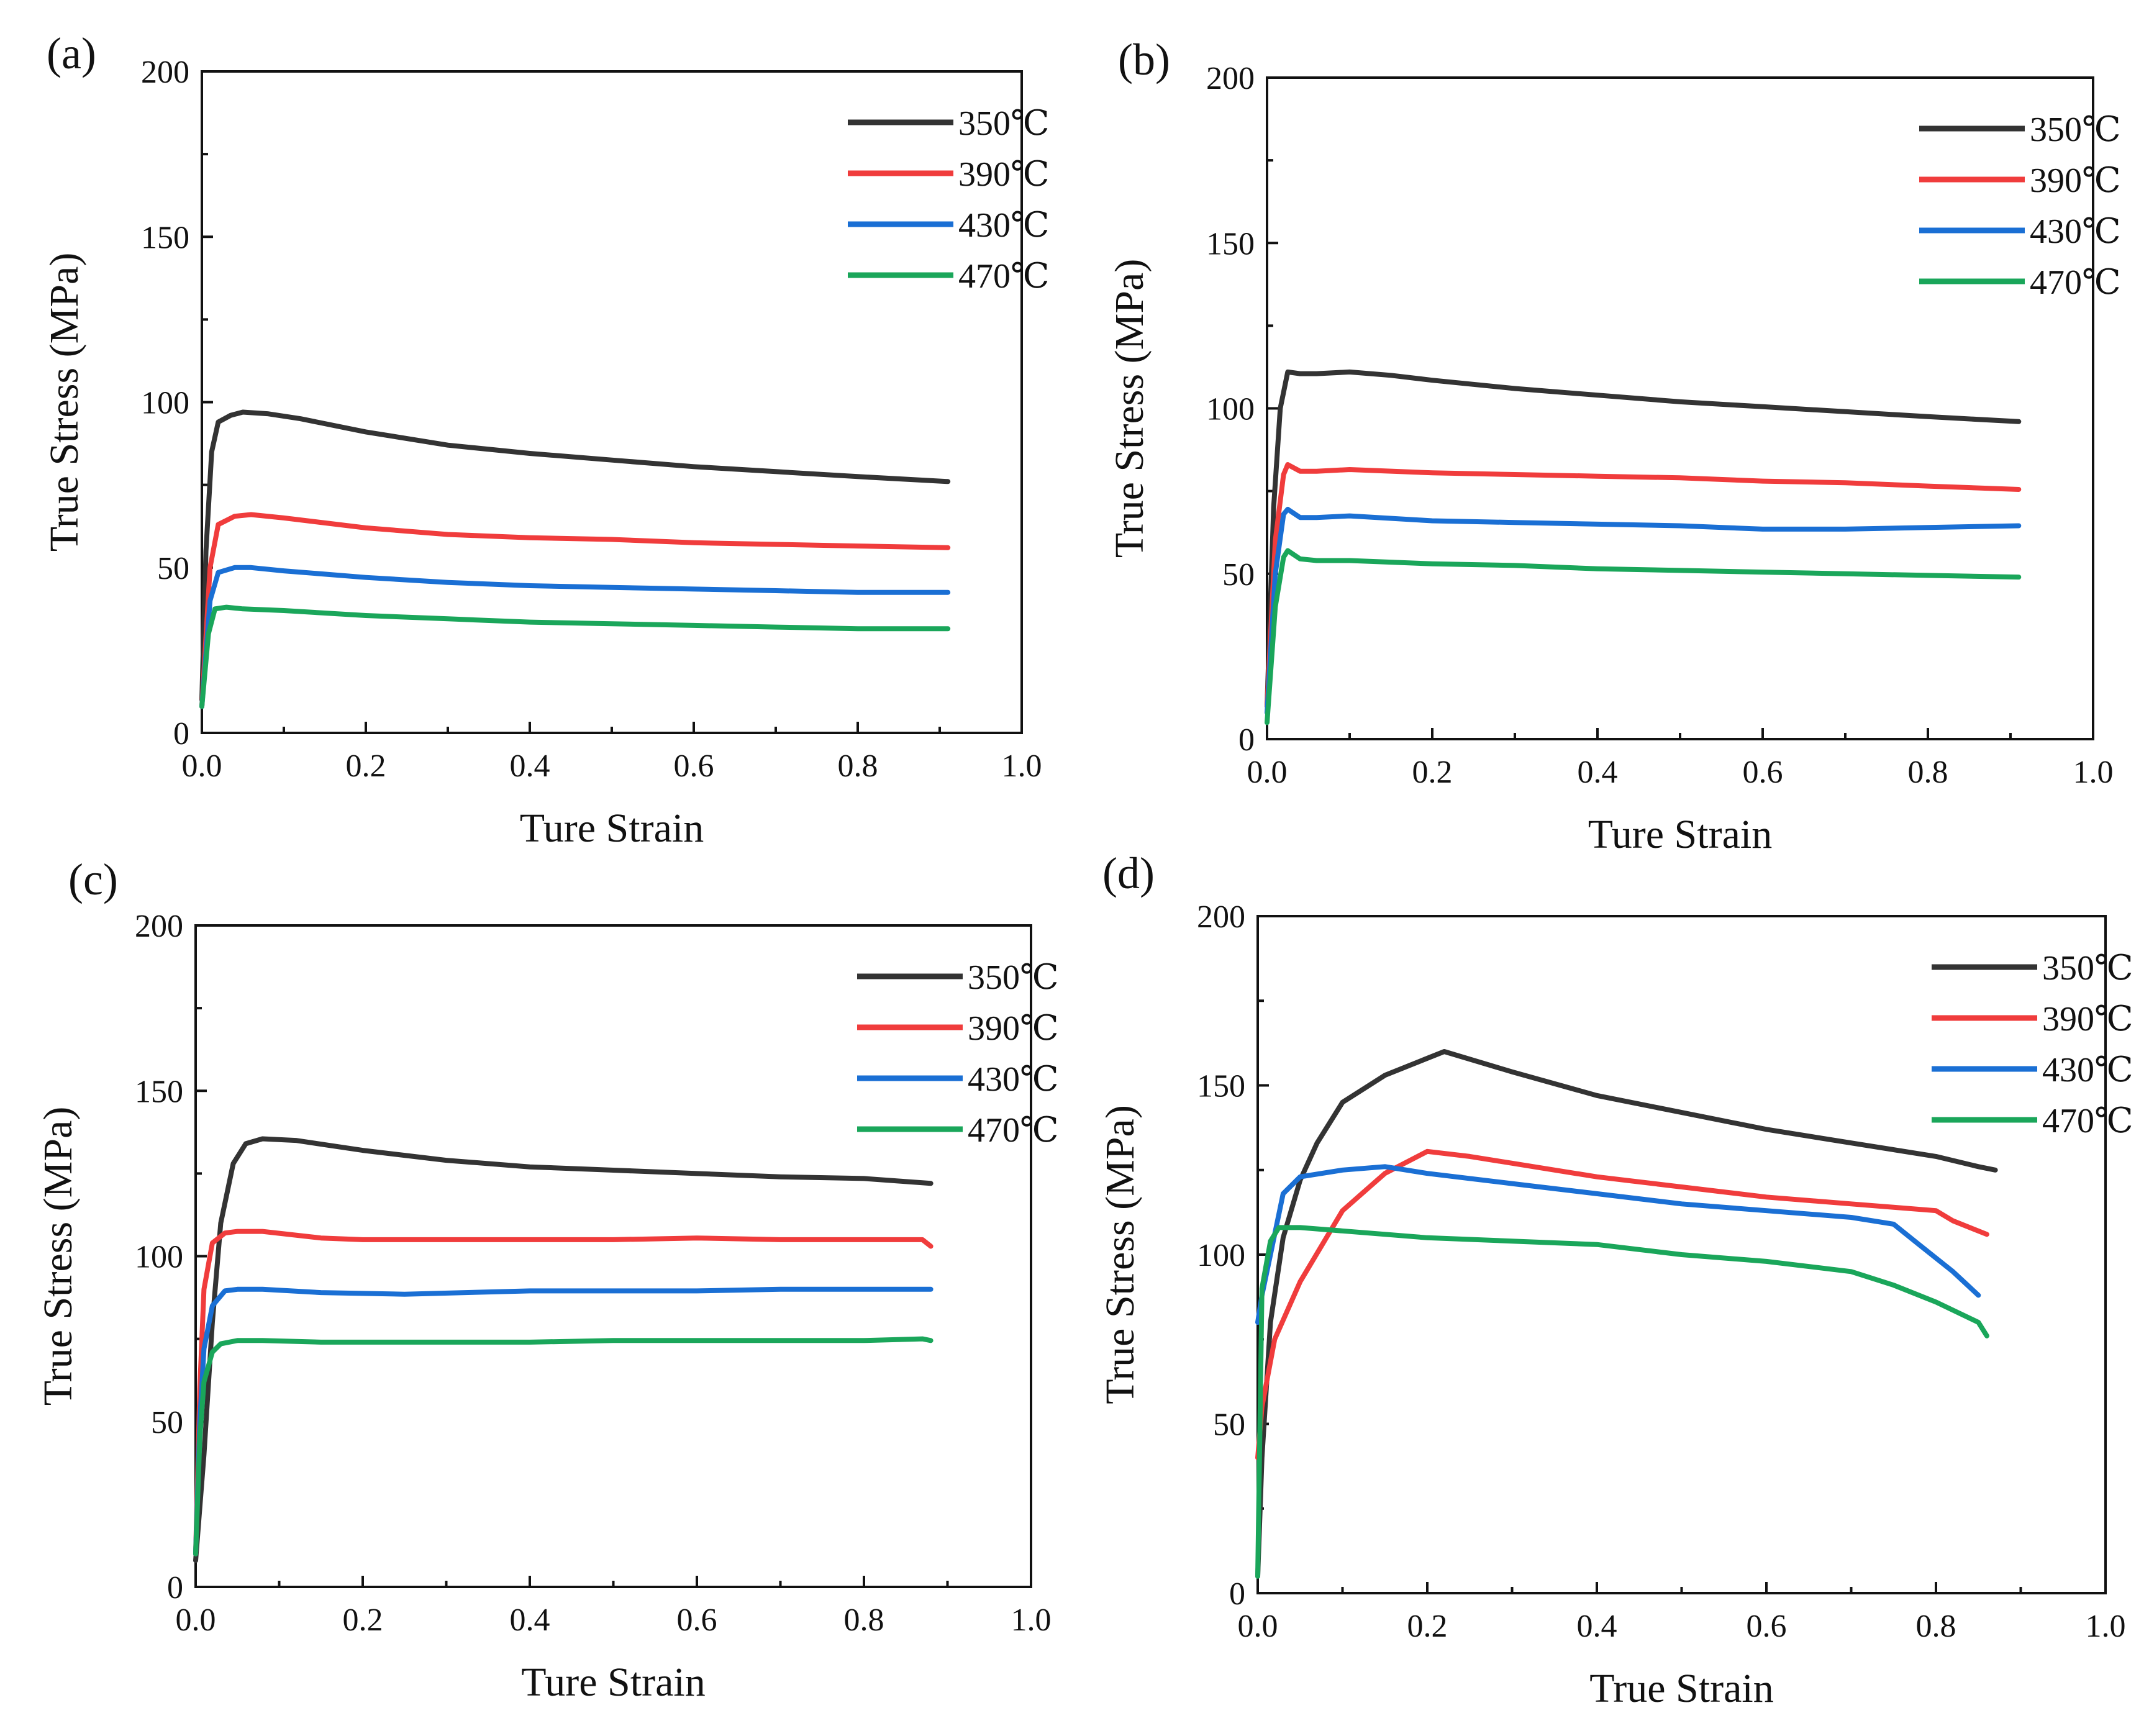 The width and height of the screenshot is (2149, 1736). What do you see at coordinates (1681, 1688) in the screenshot?
I see `x-axis-title: True Strain` at bounding box center [1681, 1688].